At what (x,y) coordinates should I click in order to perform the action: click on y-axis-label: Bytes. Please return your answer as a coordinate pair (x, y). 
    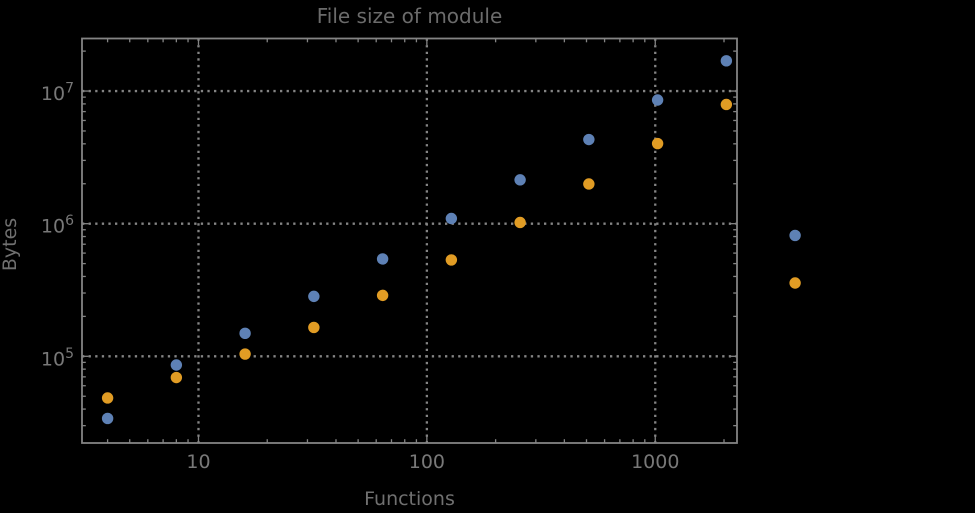
    Looking at the image, I should click on (10, 244).